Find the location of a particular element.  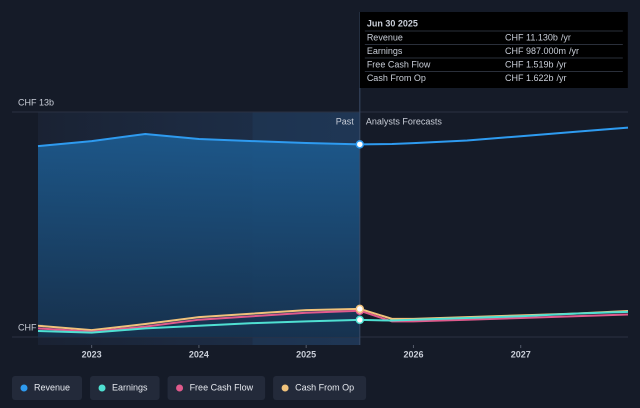

y-tick-label: CHF 13b is located at coordinates (36, 102).